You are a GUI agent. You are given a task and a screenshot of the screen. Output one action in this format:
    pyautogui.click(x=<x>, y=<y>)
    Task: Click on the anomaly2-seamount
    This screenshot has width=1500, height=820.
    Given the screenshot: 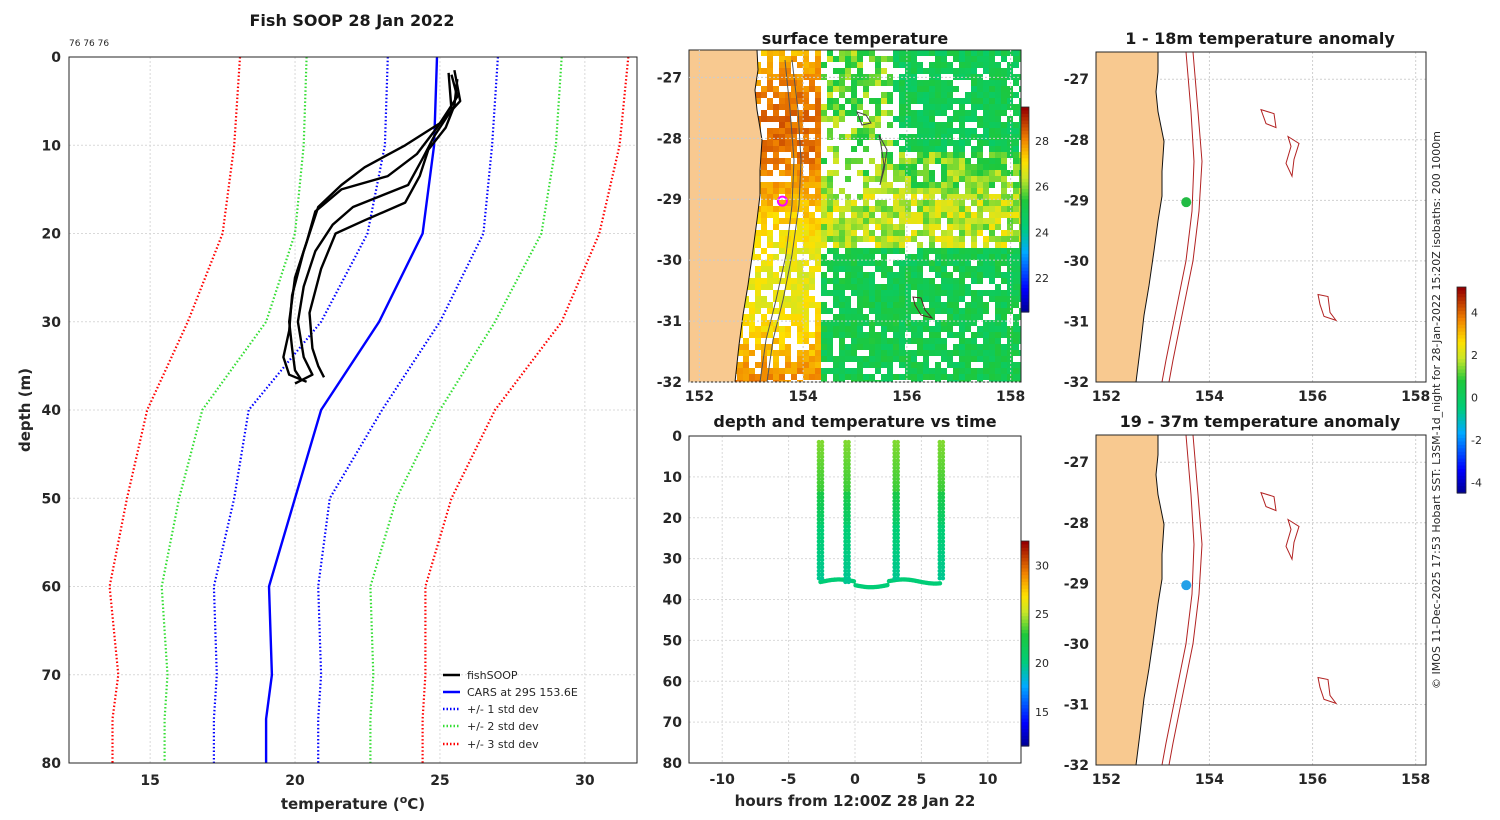 What is the action you would take?
    pyautogui.click(x=1327, y=690)
    